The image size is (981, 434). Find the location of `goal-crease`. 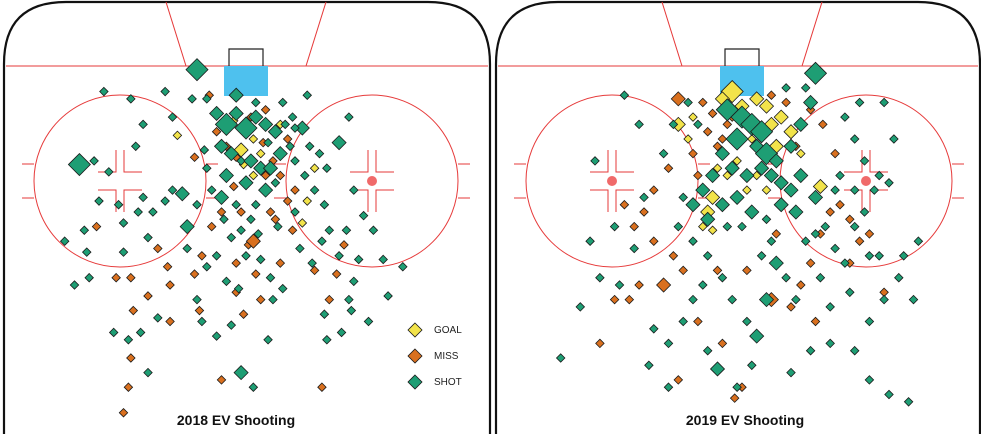

goal-crease is located at coordinates (246, 81).